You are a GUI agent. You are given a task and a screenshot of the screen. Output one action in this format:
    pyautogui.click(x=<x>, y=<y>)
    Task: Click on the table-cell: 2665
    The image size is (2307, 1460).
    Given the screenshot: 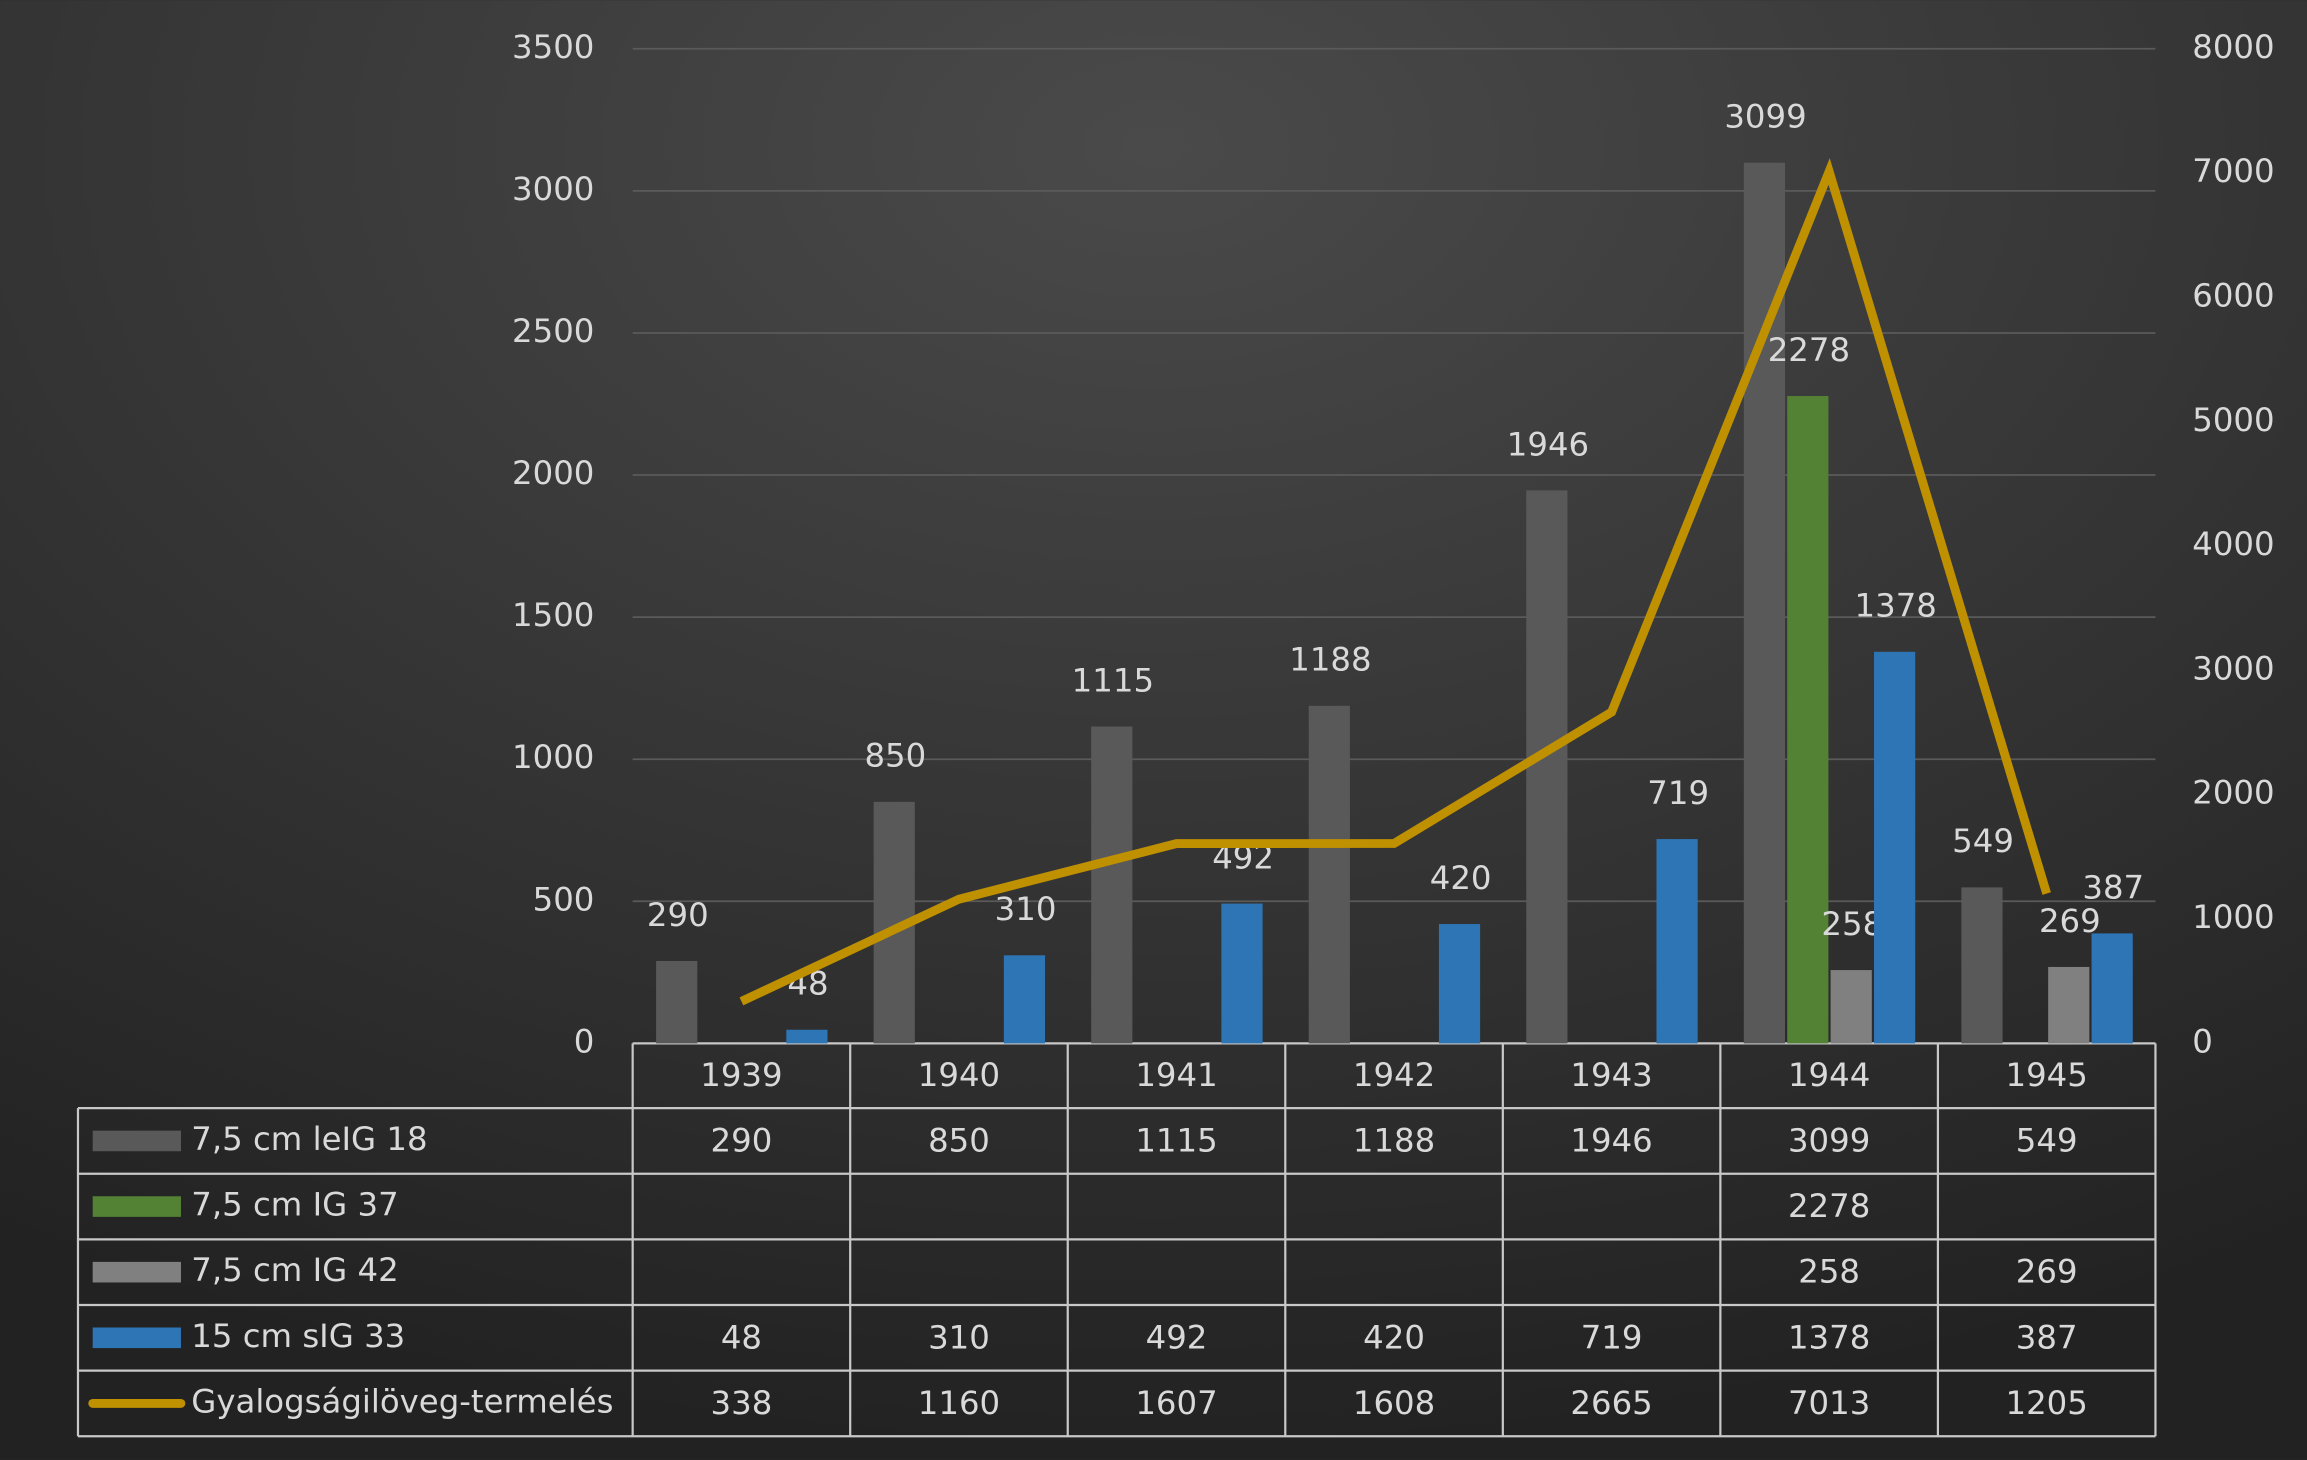 What is the action you would take?
    pyautogui.click(x=1611, y=1403)
    